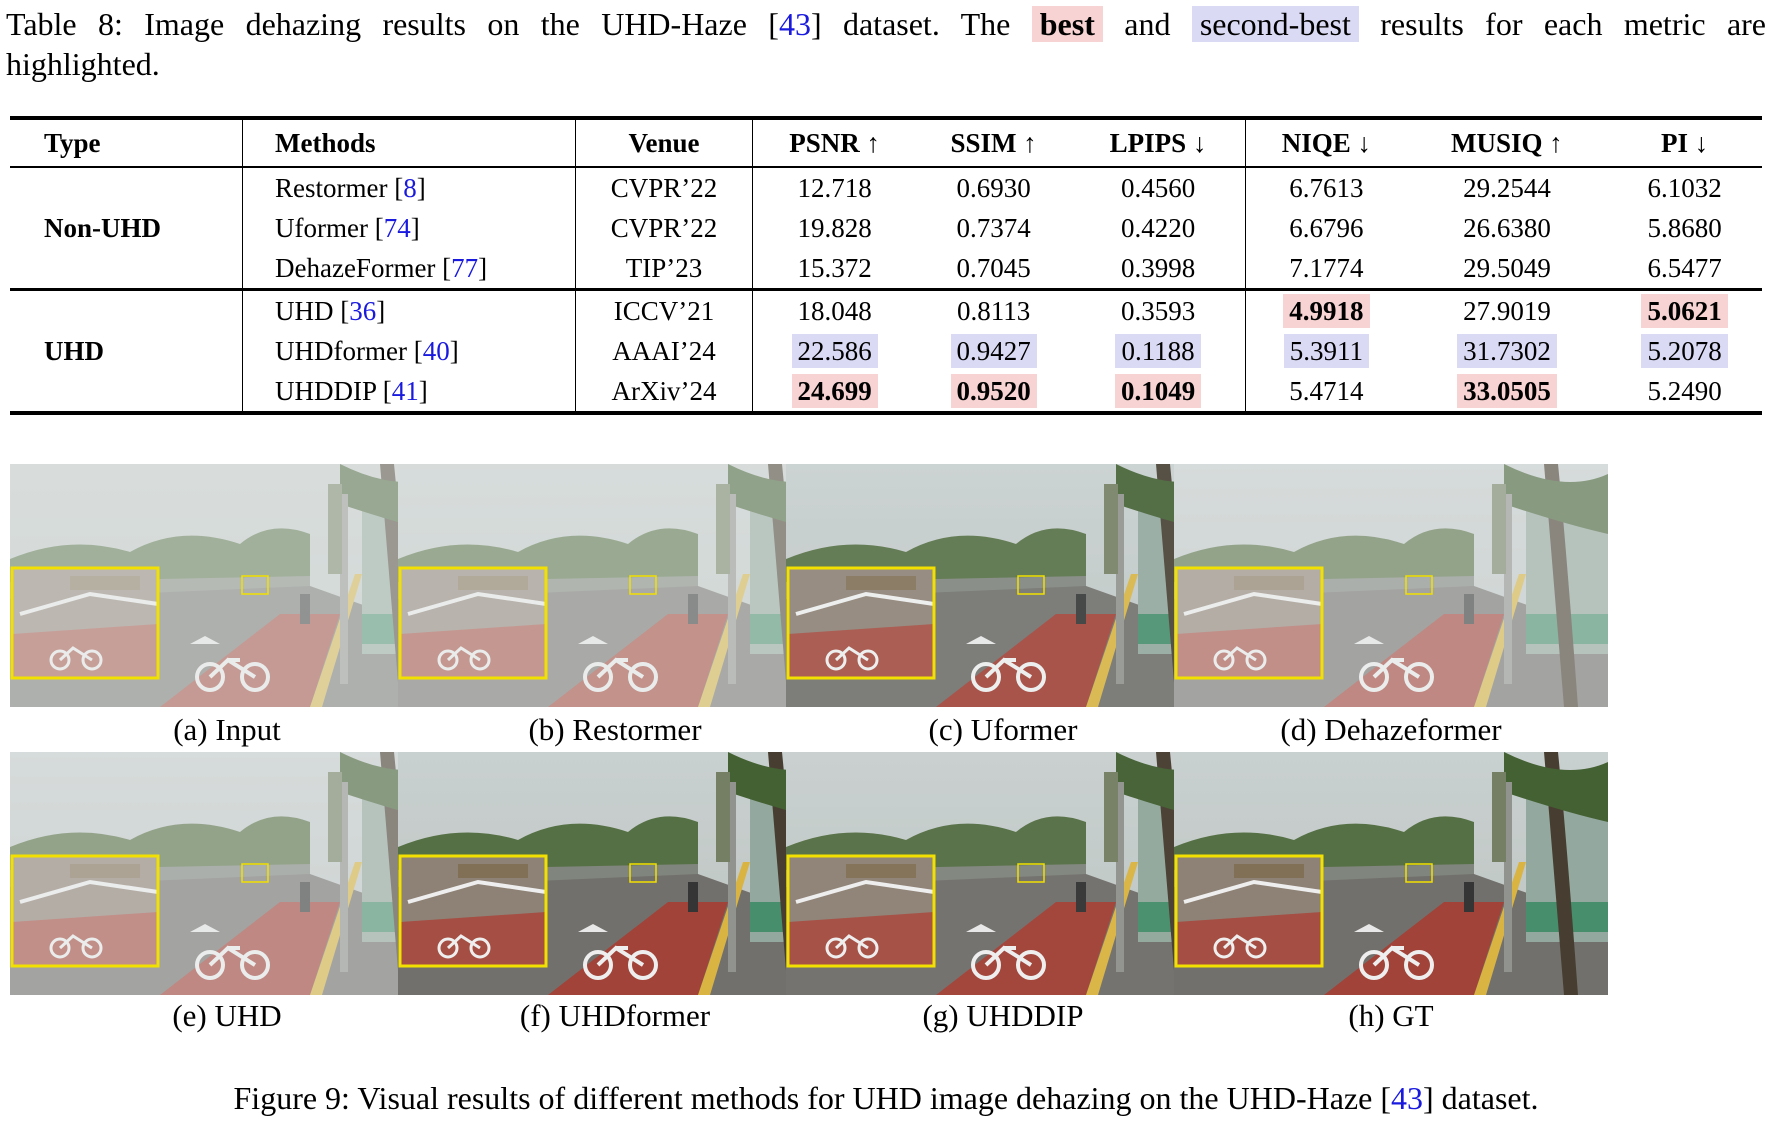 Image resolution: width=1772 pixels, height=1126 pixels. Describe the element at coordinates (993, 187) in the screenshot. I see `ssim-value: 0.6930` at that location.